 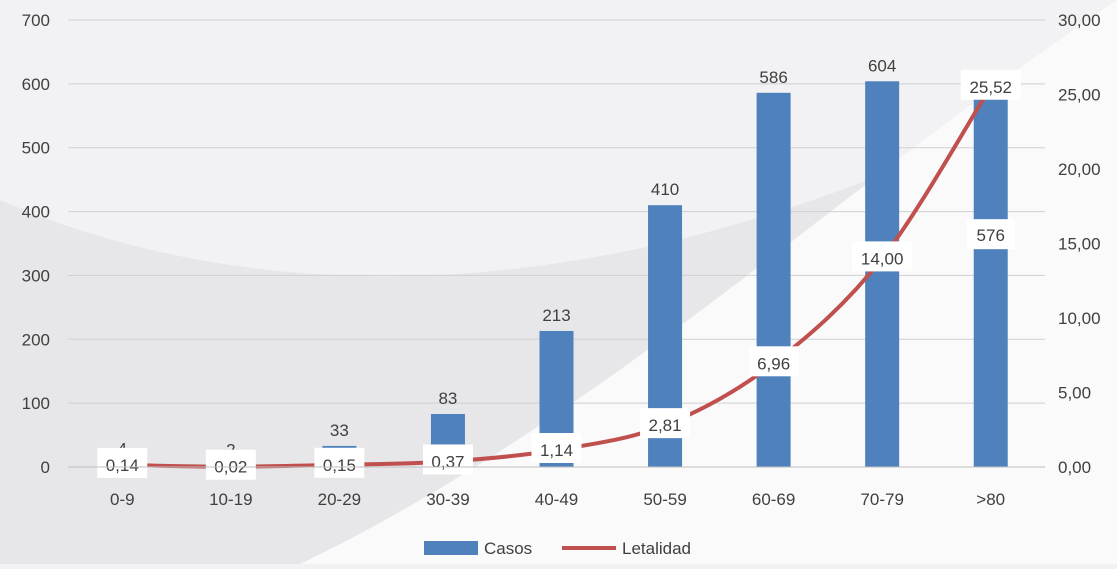 I want to click on y-right-tick-label: 10,00, so click(x=1079, y=318).